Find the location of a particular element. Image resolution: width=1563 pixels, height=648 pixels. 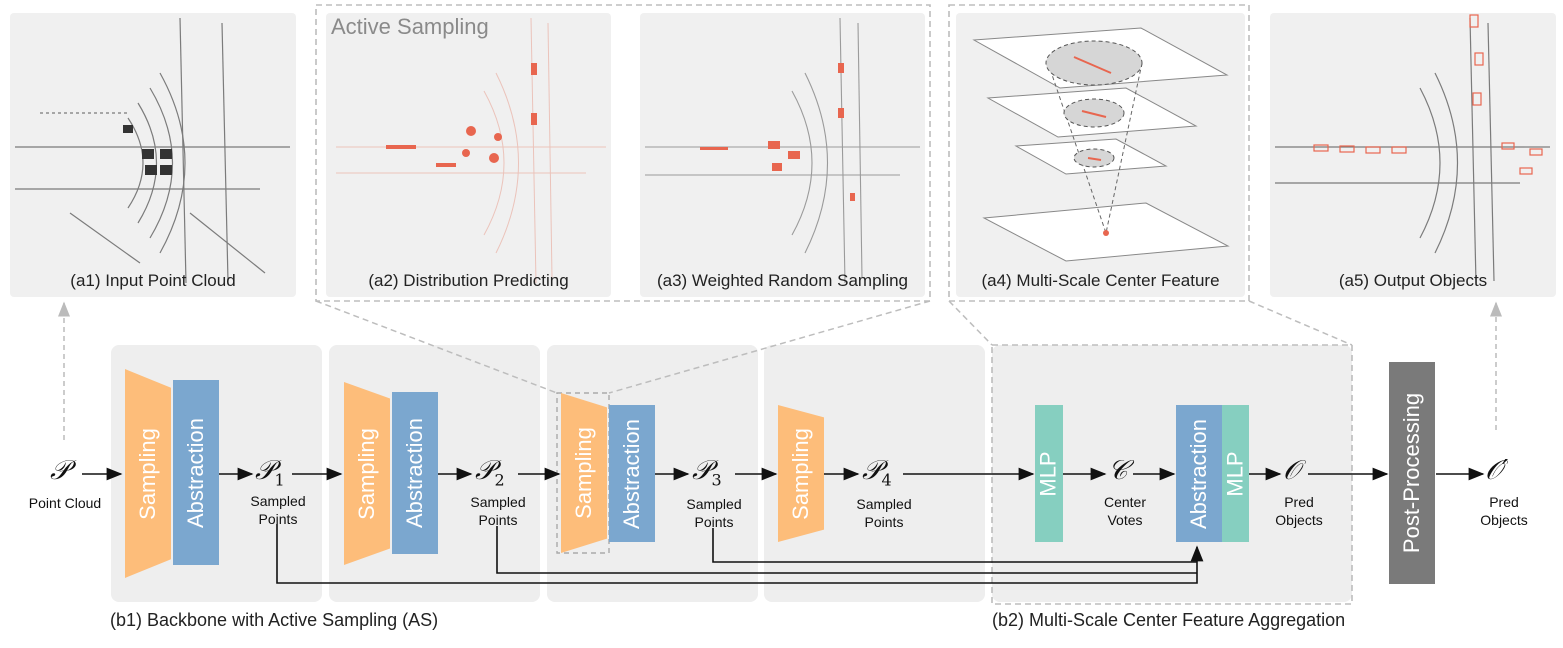

symbol-p2: 𝒫2 is located at coordinates (490, 472).